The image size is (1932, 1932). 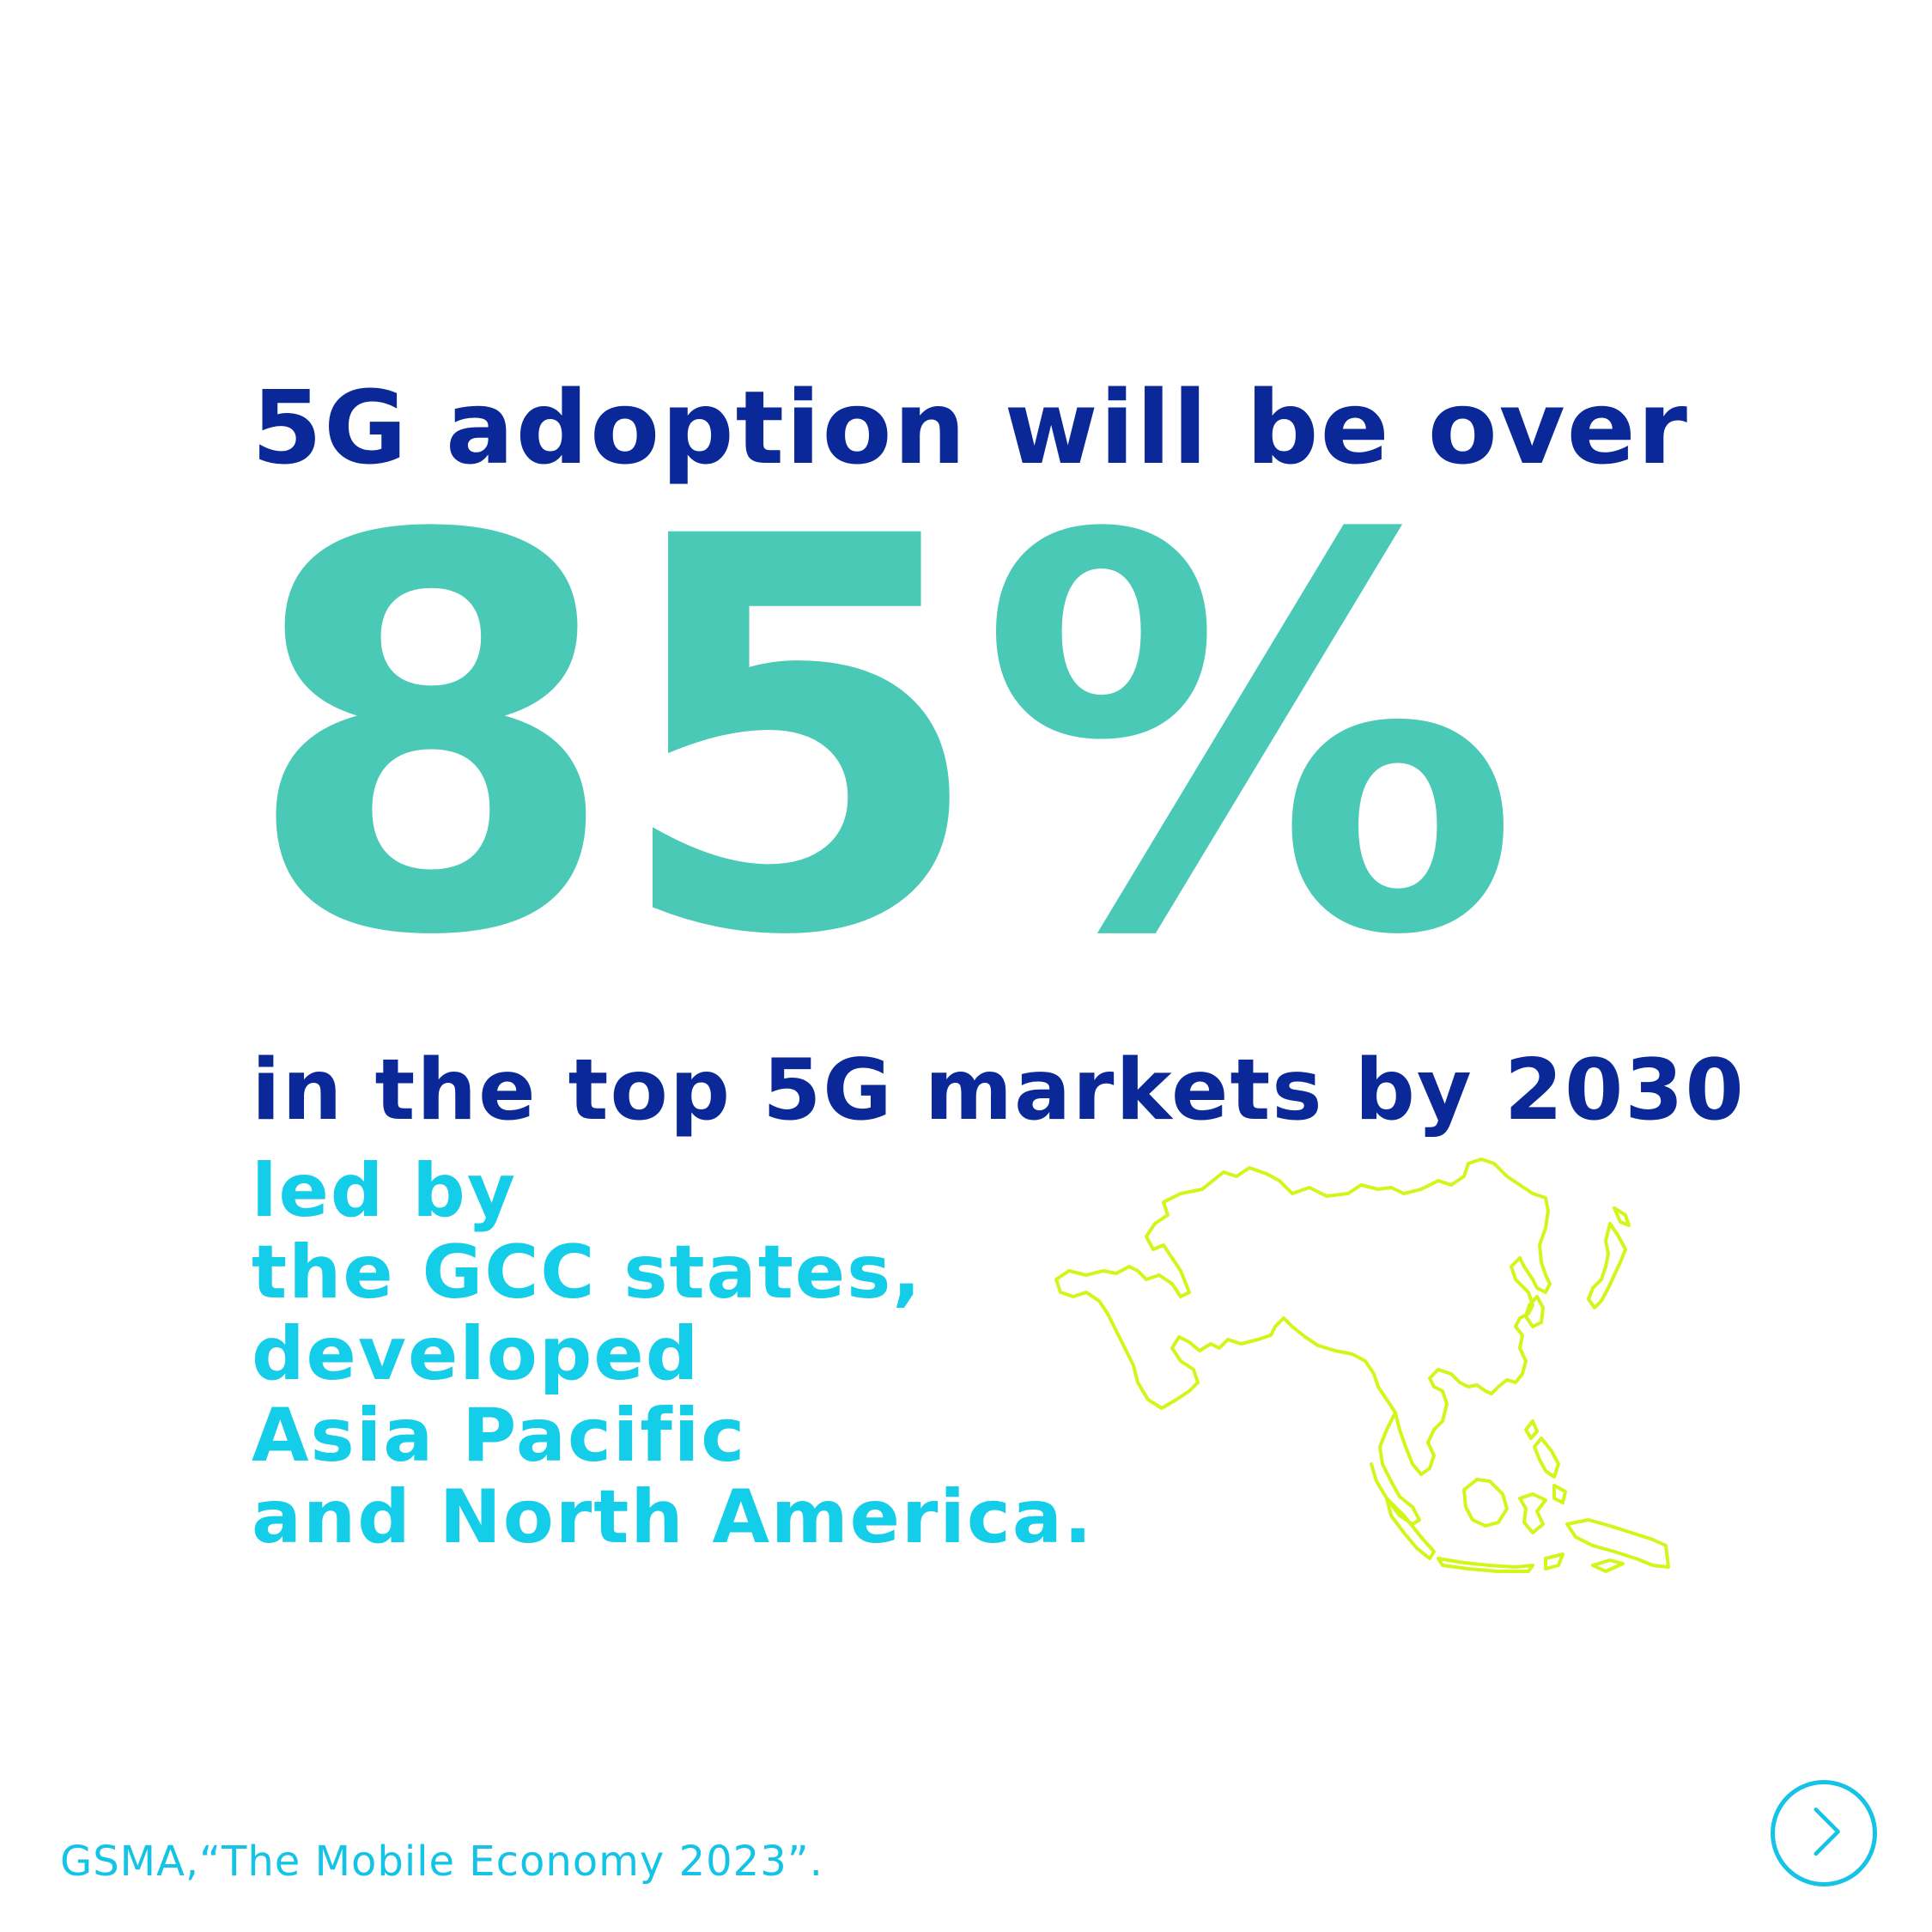 I want to click on next-button, so click(x=1824, y=1833).